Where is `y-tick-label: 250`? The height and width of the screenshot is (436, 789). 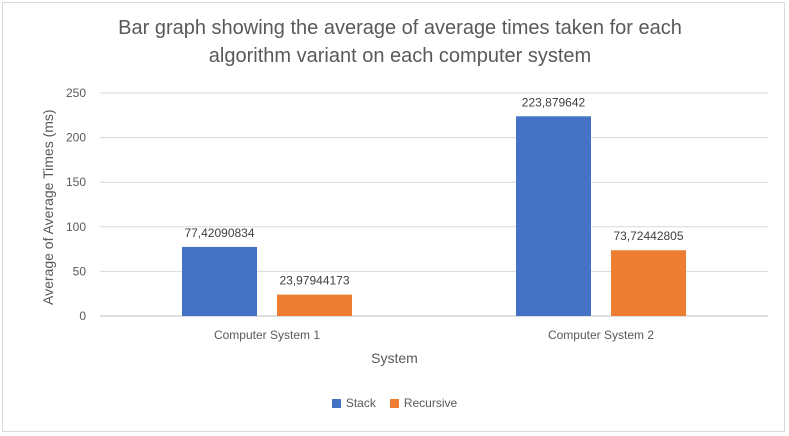
y-tick-label: 250 is located at coordinates (76, 93).